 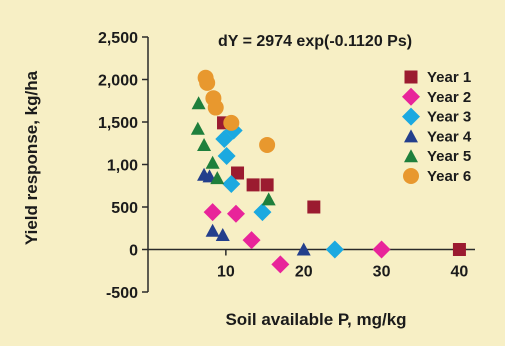 I want to click on y-tick-label: 1,00, so click(x=122, y=166).